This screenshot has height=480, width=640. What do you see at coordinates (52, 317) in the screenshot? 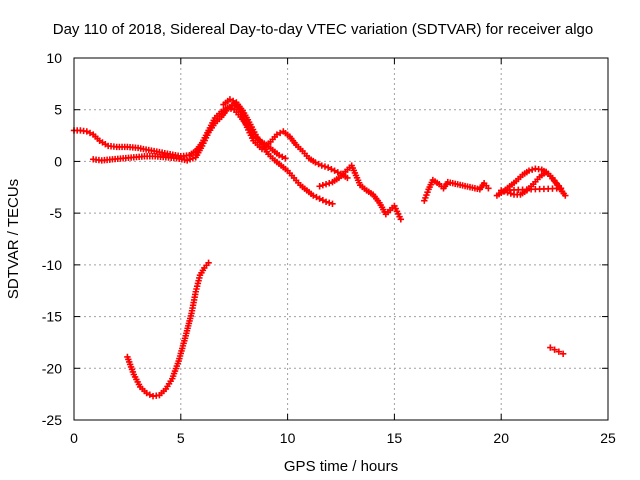
I see `y-tick-label: -15` at bounding box center [52, 317].